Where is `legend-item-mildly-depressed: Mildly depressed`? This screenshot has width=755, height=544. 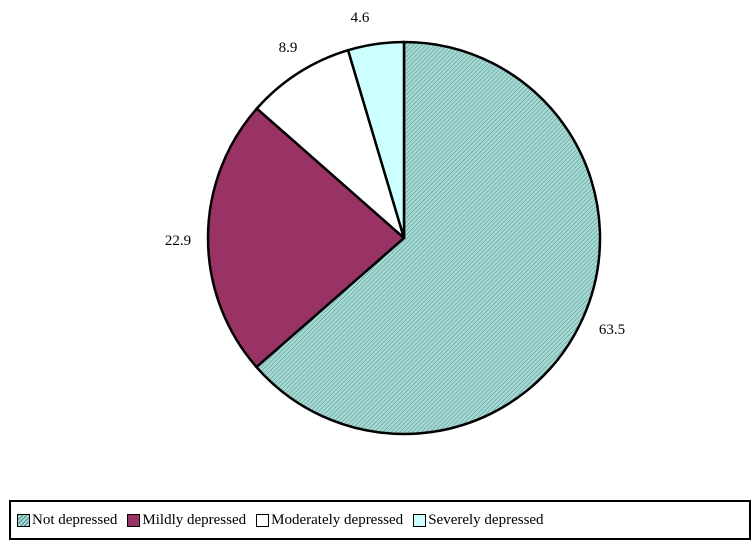 legend-item-mildly-depressed: Mildly depressed is located at coordinates (186, 520).